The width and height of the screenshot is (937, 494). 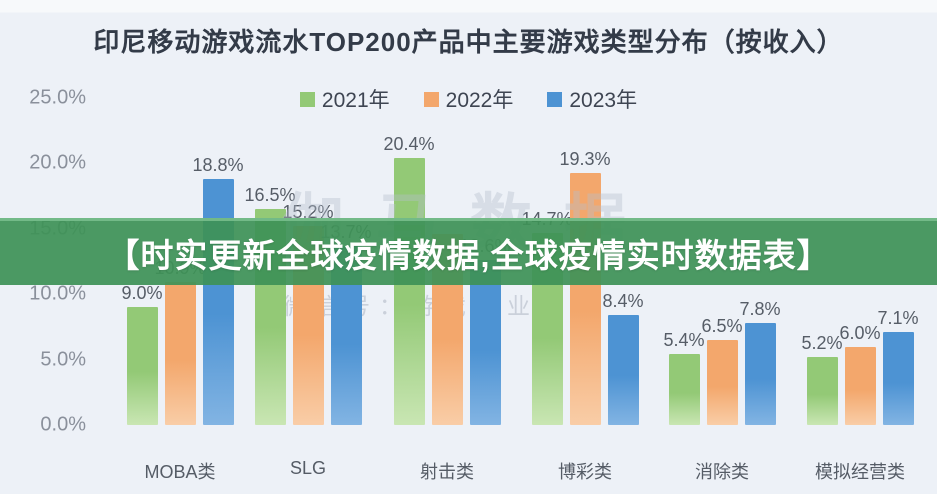 I want to click on bar-2021年-MOBA类, so click(x=142, y=366).